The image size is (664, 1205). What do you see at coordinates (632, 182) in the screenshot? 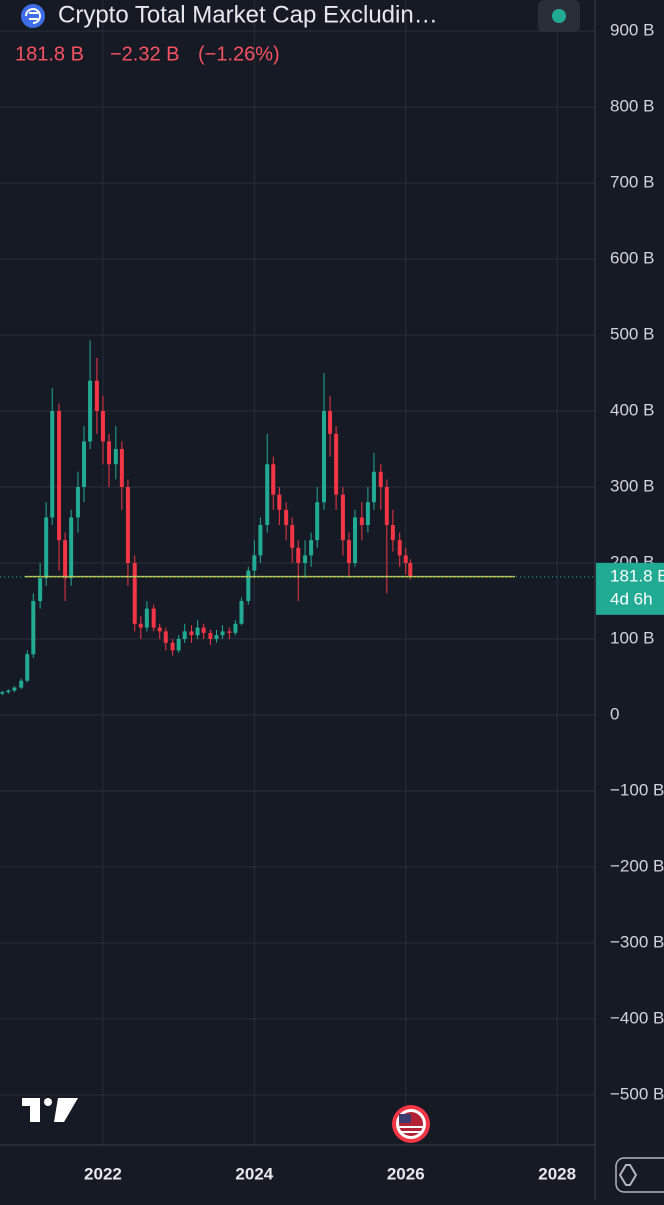
I see `y-tick-label: 700 B` at bounding box center [632, 182].